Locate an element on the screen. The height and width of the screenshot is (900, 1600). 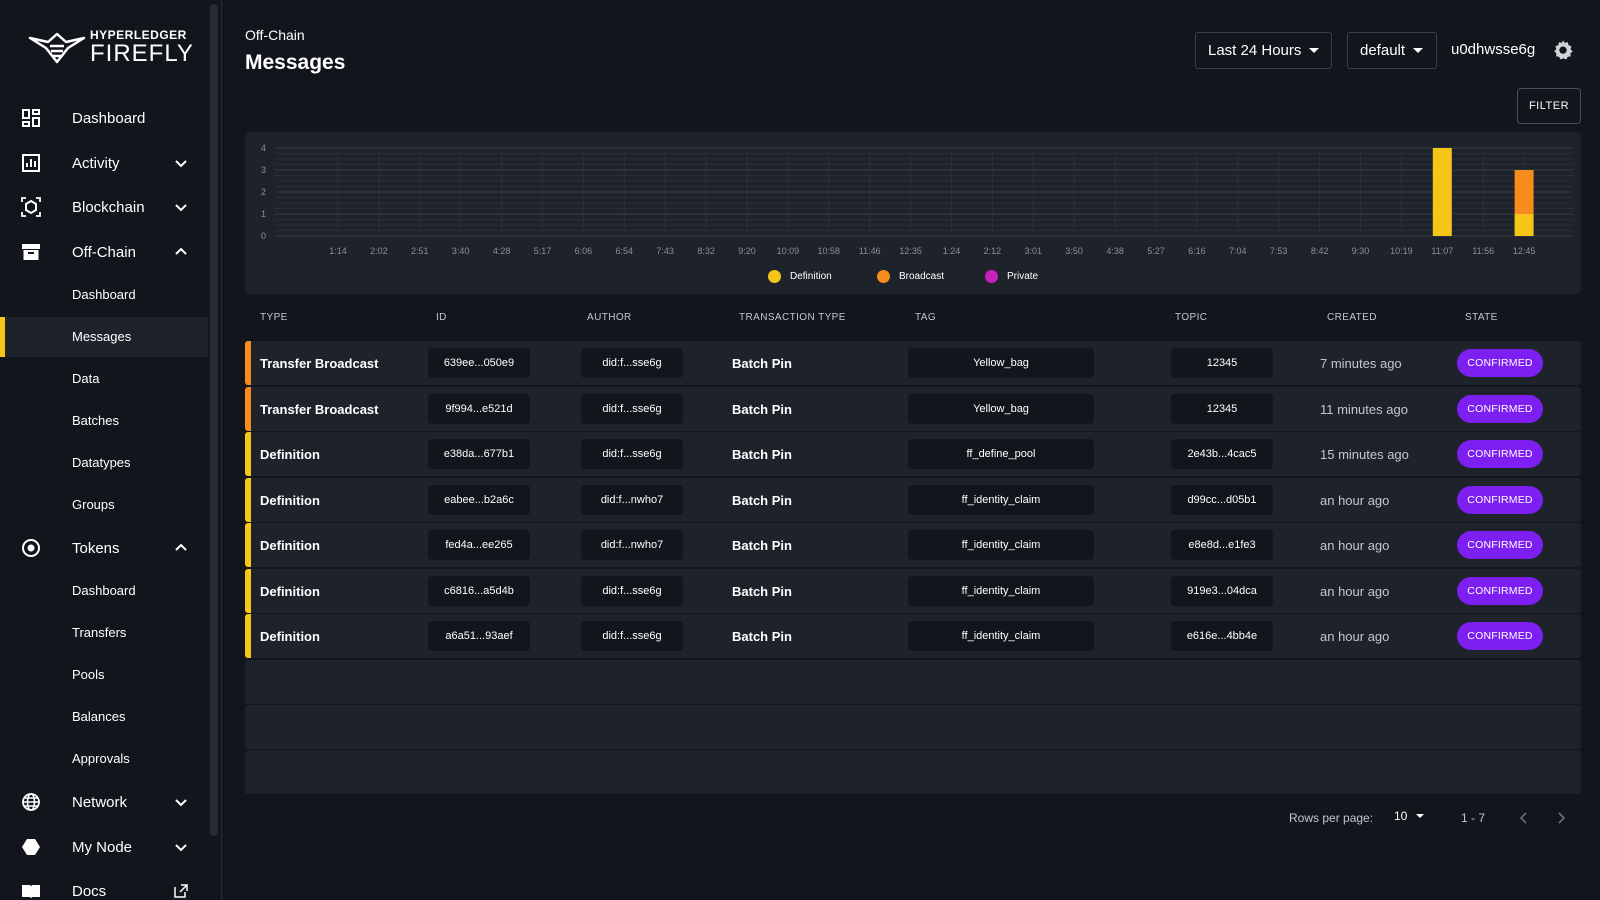
nav-blockchain: Blockchain is located at coordinates (104, 207).